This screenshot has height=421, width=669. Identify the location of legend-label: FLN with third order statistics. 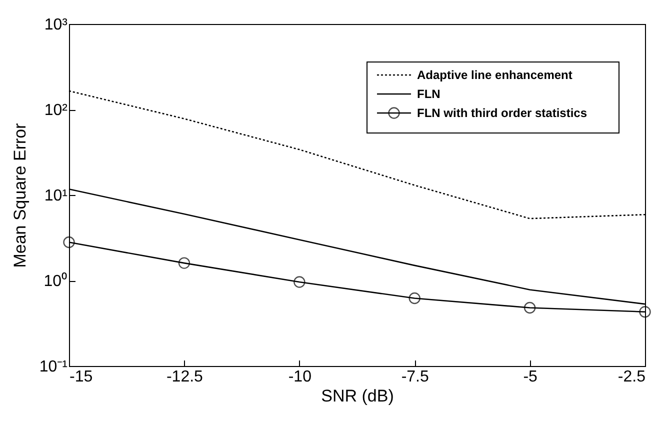
(502, 113).